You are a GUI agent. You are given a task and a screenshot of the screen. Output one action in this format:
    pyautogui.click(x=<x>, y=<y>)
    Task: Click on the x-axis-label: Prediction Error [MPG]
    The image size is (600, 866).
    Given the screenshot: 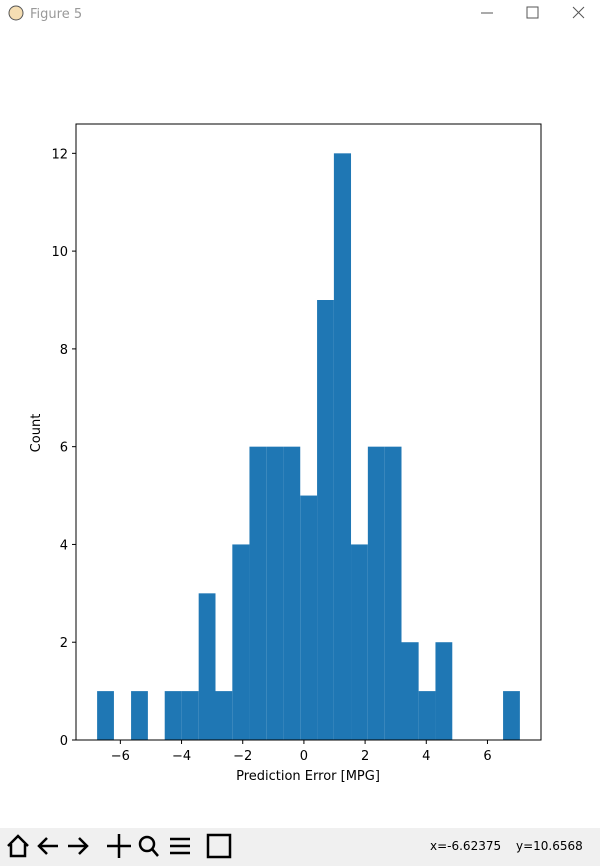 What is the action you would take?
    pyautogui.click(x=308, y=776)
    